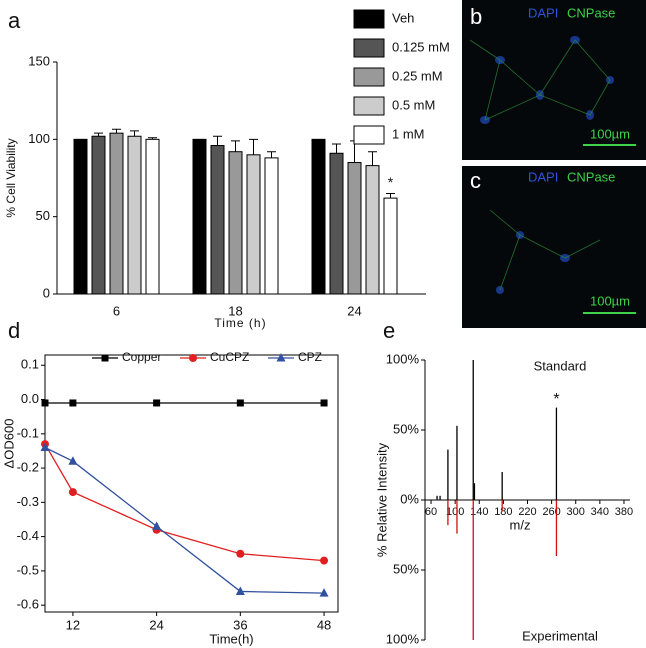 This screenshot has height=648, width=646. Describe the element at coordinates (479, 512) in the screenshot. I see `x-tick-label: 140` at that location.